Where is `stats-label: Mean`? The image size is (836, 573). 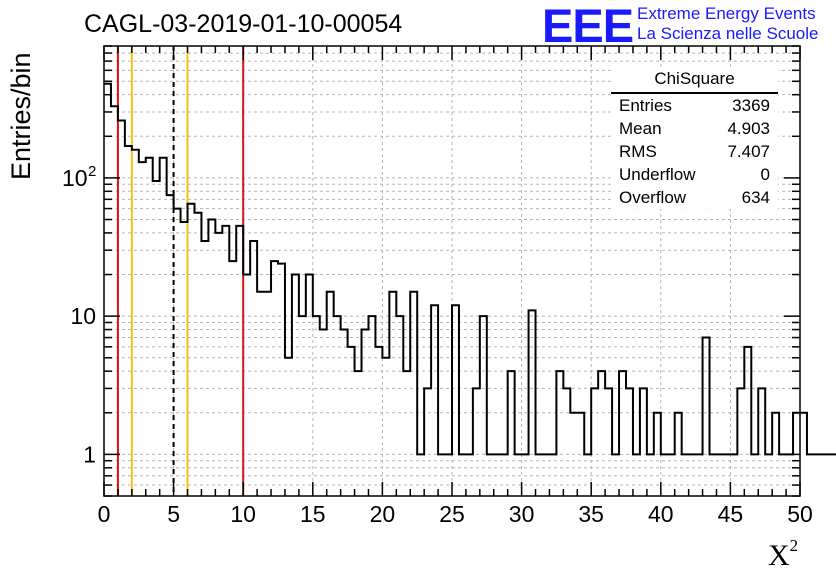
stats-label: Mean is located at coordinates (640, 128).